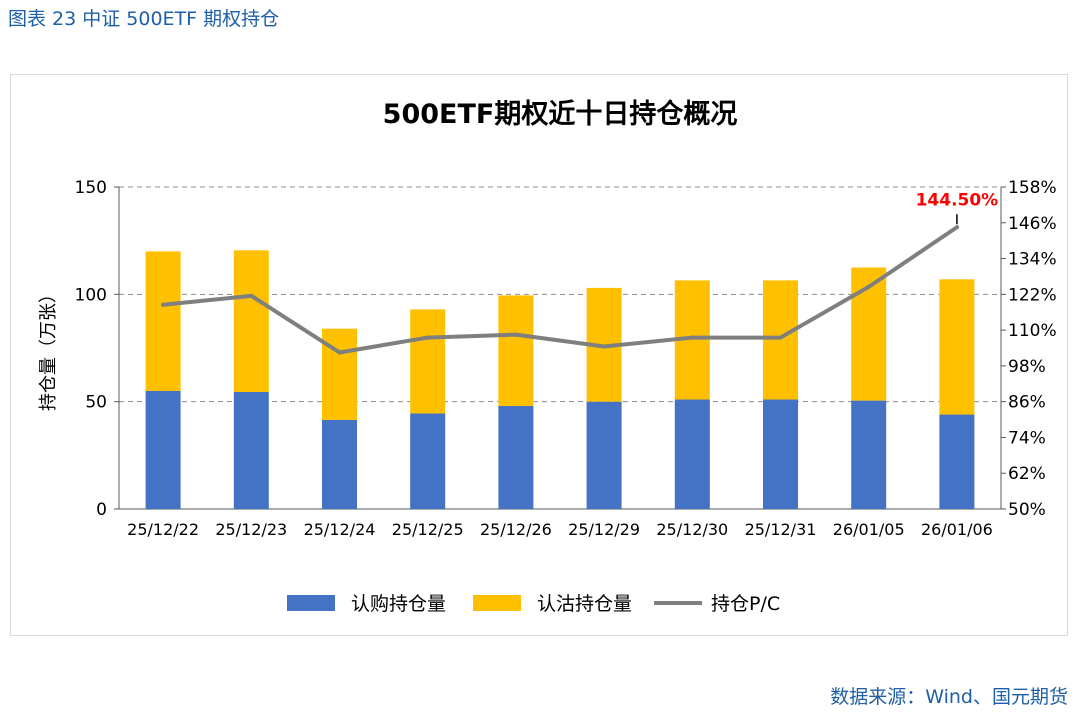 Image resolution: width=1080 pixels, height=713 pixels. Describe the element at coordinates (560, 290) in the screenshot. I see `pc-line` at that location.